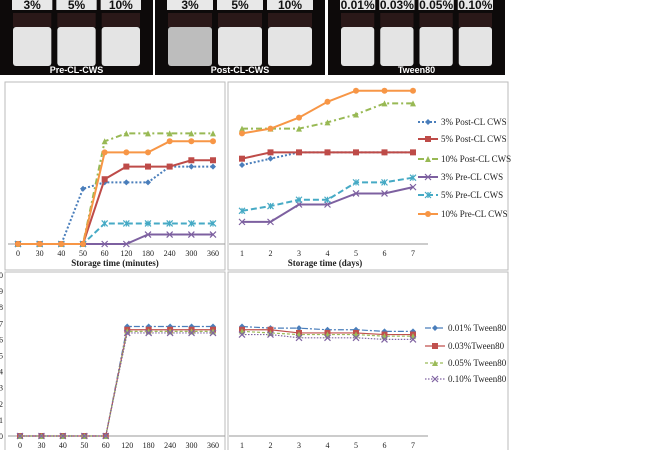 This screenshot has height=450, width=650. Describe the element at coordinates (76, 37) in the screenshot. I see `photo-panel-0: 3% 5% 10% Pre-CL-CWS` at that location.